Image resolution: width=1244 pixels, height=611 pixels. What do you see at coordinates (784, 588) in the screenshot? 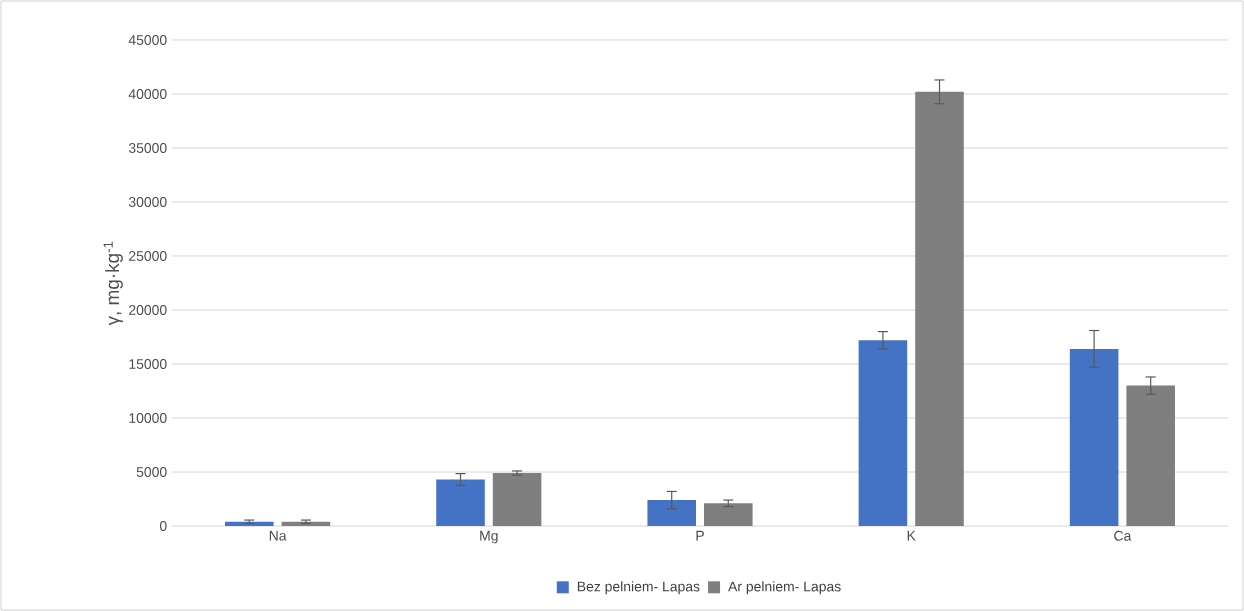
I see `legend-label: Ar pelniem- Lapas` at bounding box center [784, 588].